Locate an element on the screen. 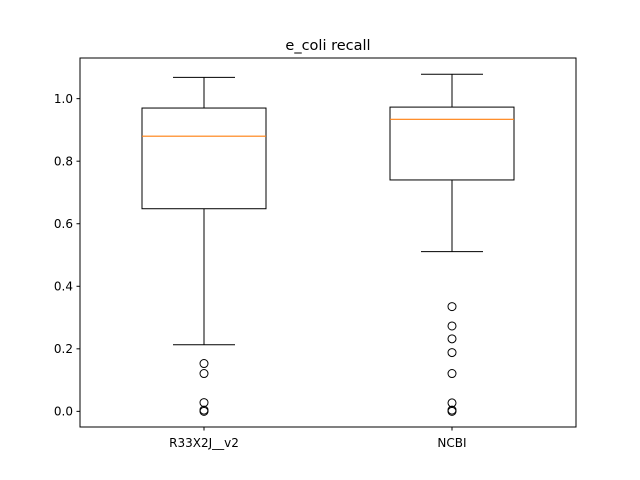 Image resolution: width=640 pixels, height=480 pixels. y-tick-label: 1.0 is located at coordinates (63, 99).